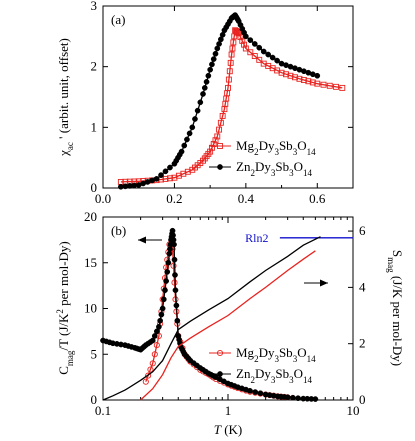  What do you see at coordinates (397, 253) in the screenshot?
I see `label-text: S` at bounding box center [397, 253].